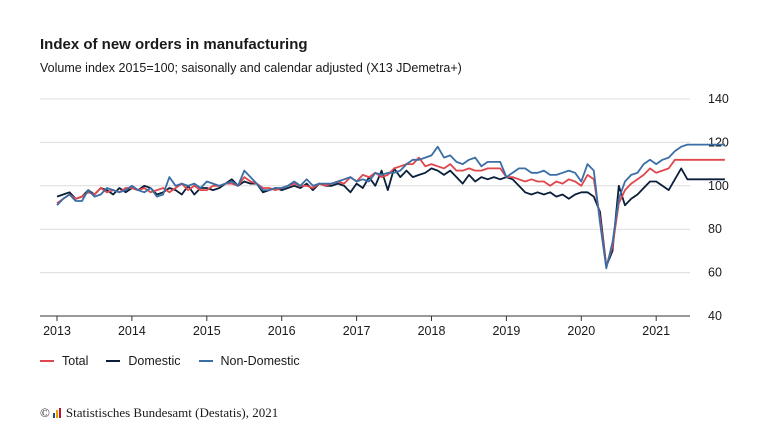 This screenshot has height=433, width=770. What do you see at coordinates (47, 361) in the screenshot?
I see `legend-swatch-total` at bounding box center [47, 361].